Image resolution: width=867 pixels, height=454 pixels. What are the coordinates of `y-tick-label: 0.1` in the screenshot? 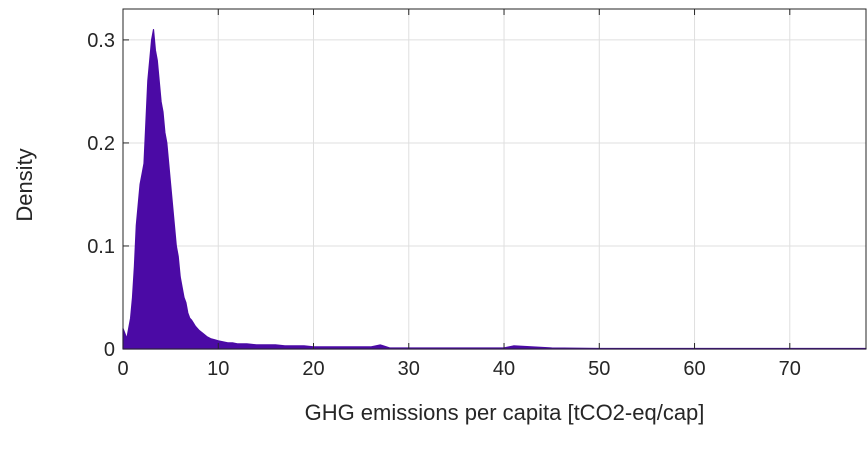 It's located at (101, 247).